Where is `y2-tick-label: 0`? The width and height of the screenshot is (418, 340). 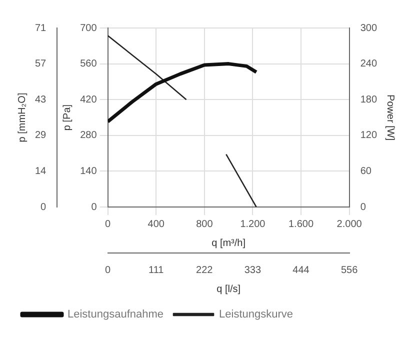
y2-tick-label: 0 is located at coordinates (363, 207).